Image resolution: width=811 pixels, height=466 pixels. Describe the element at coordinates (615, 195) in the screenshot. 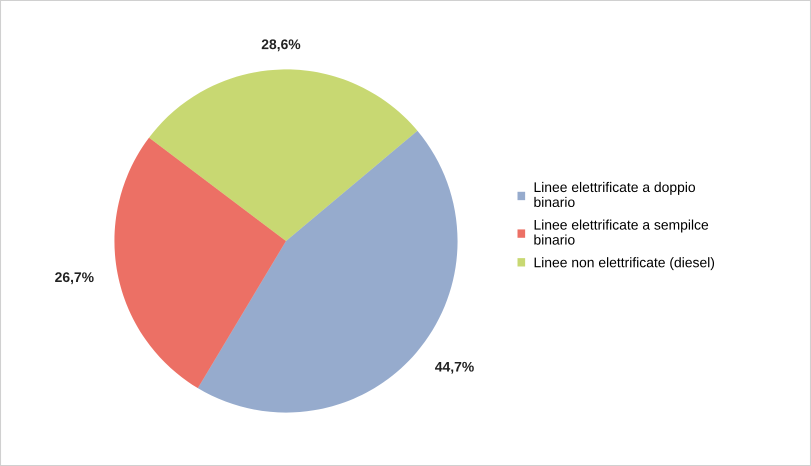

I see `legend-label: Linee elettrificate a doppio binario` at that location.